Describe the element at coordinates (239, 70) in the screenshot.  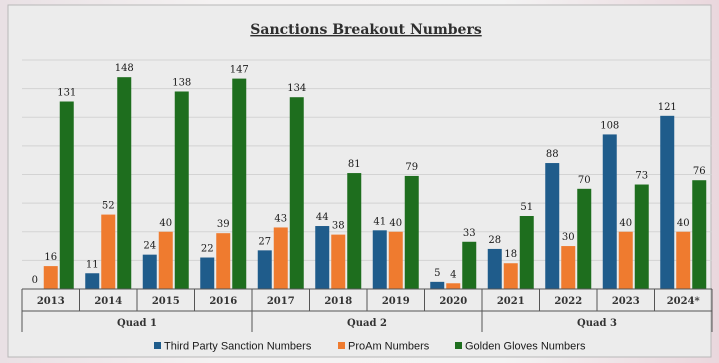
I see `data-label: 147` at that location.